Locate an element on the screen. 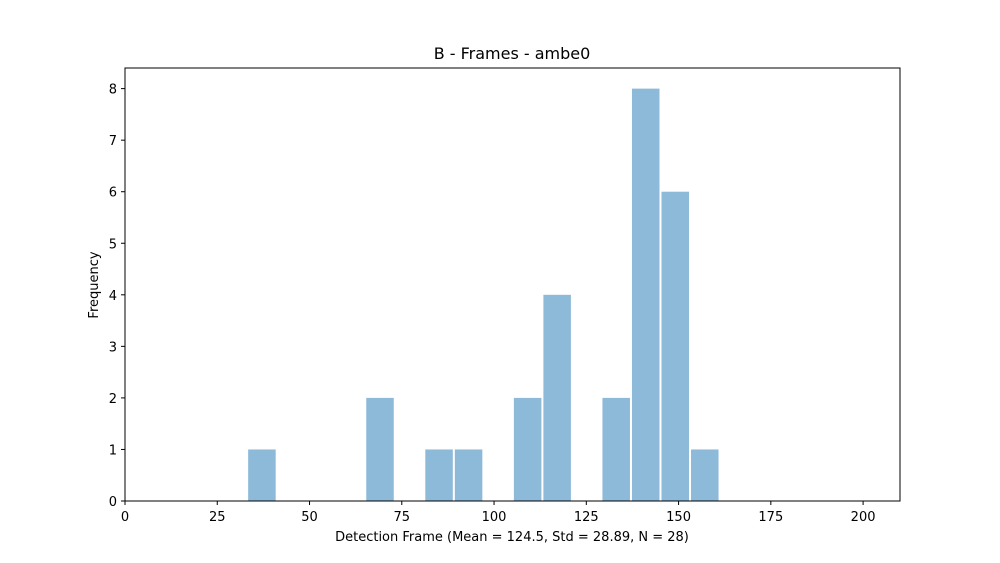 The height and width of the screenshot is (563, 1000). y-tick-label: 2 is located at coordinates (113, 399).